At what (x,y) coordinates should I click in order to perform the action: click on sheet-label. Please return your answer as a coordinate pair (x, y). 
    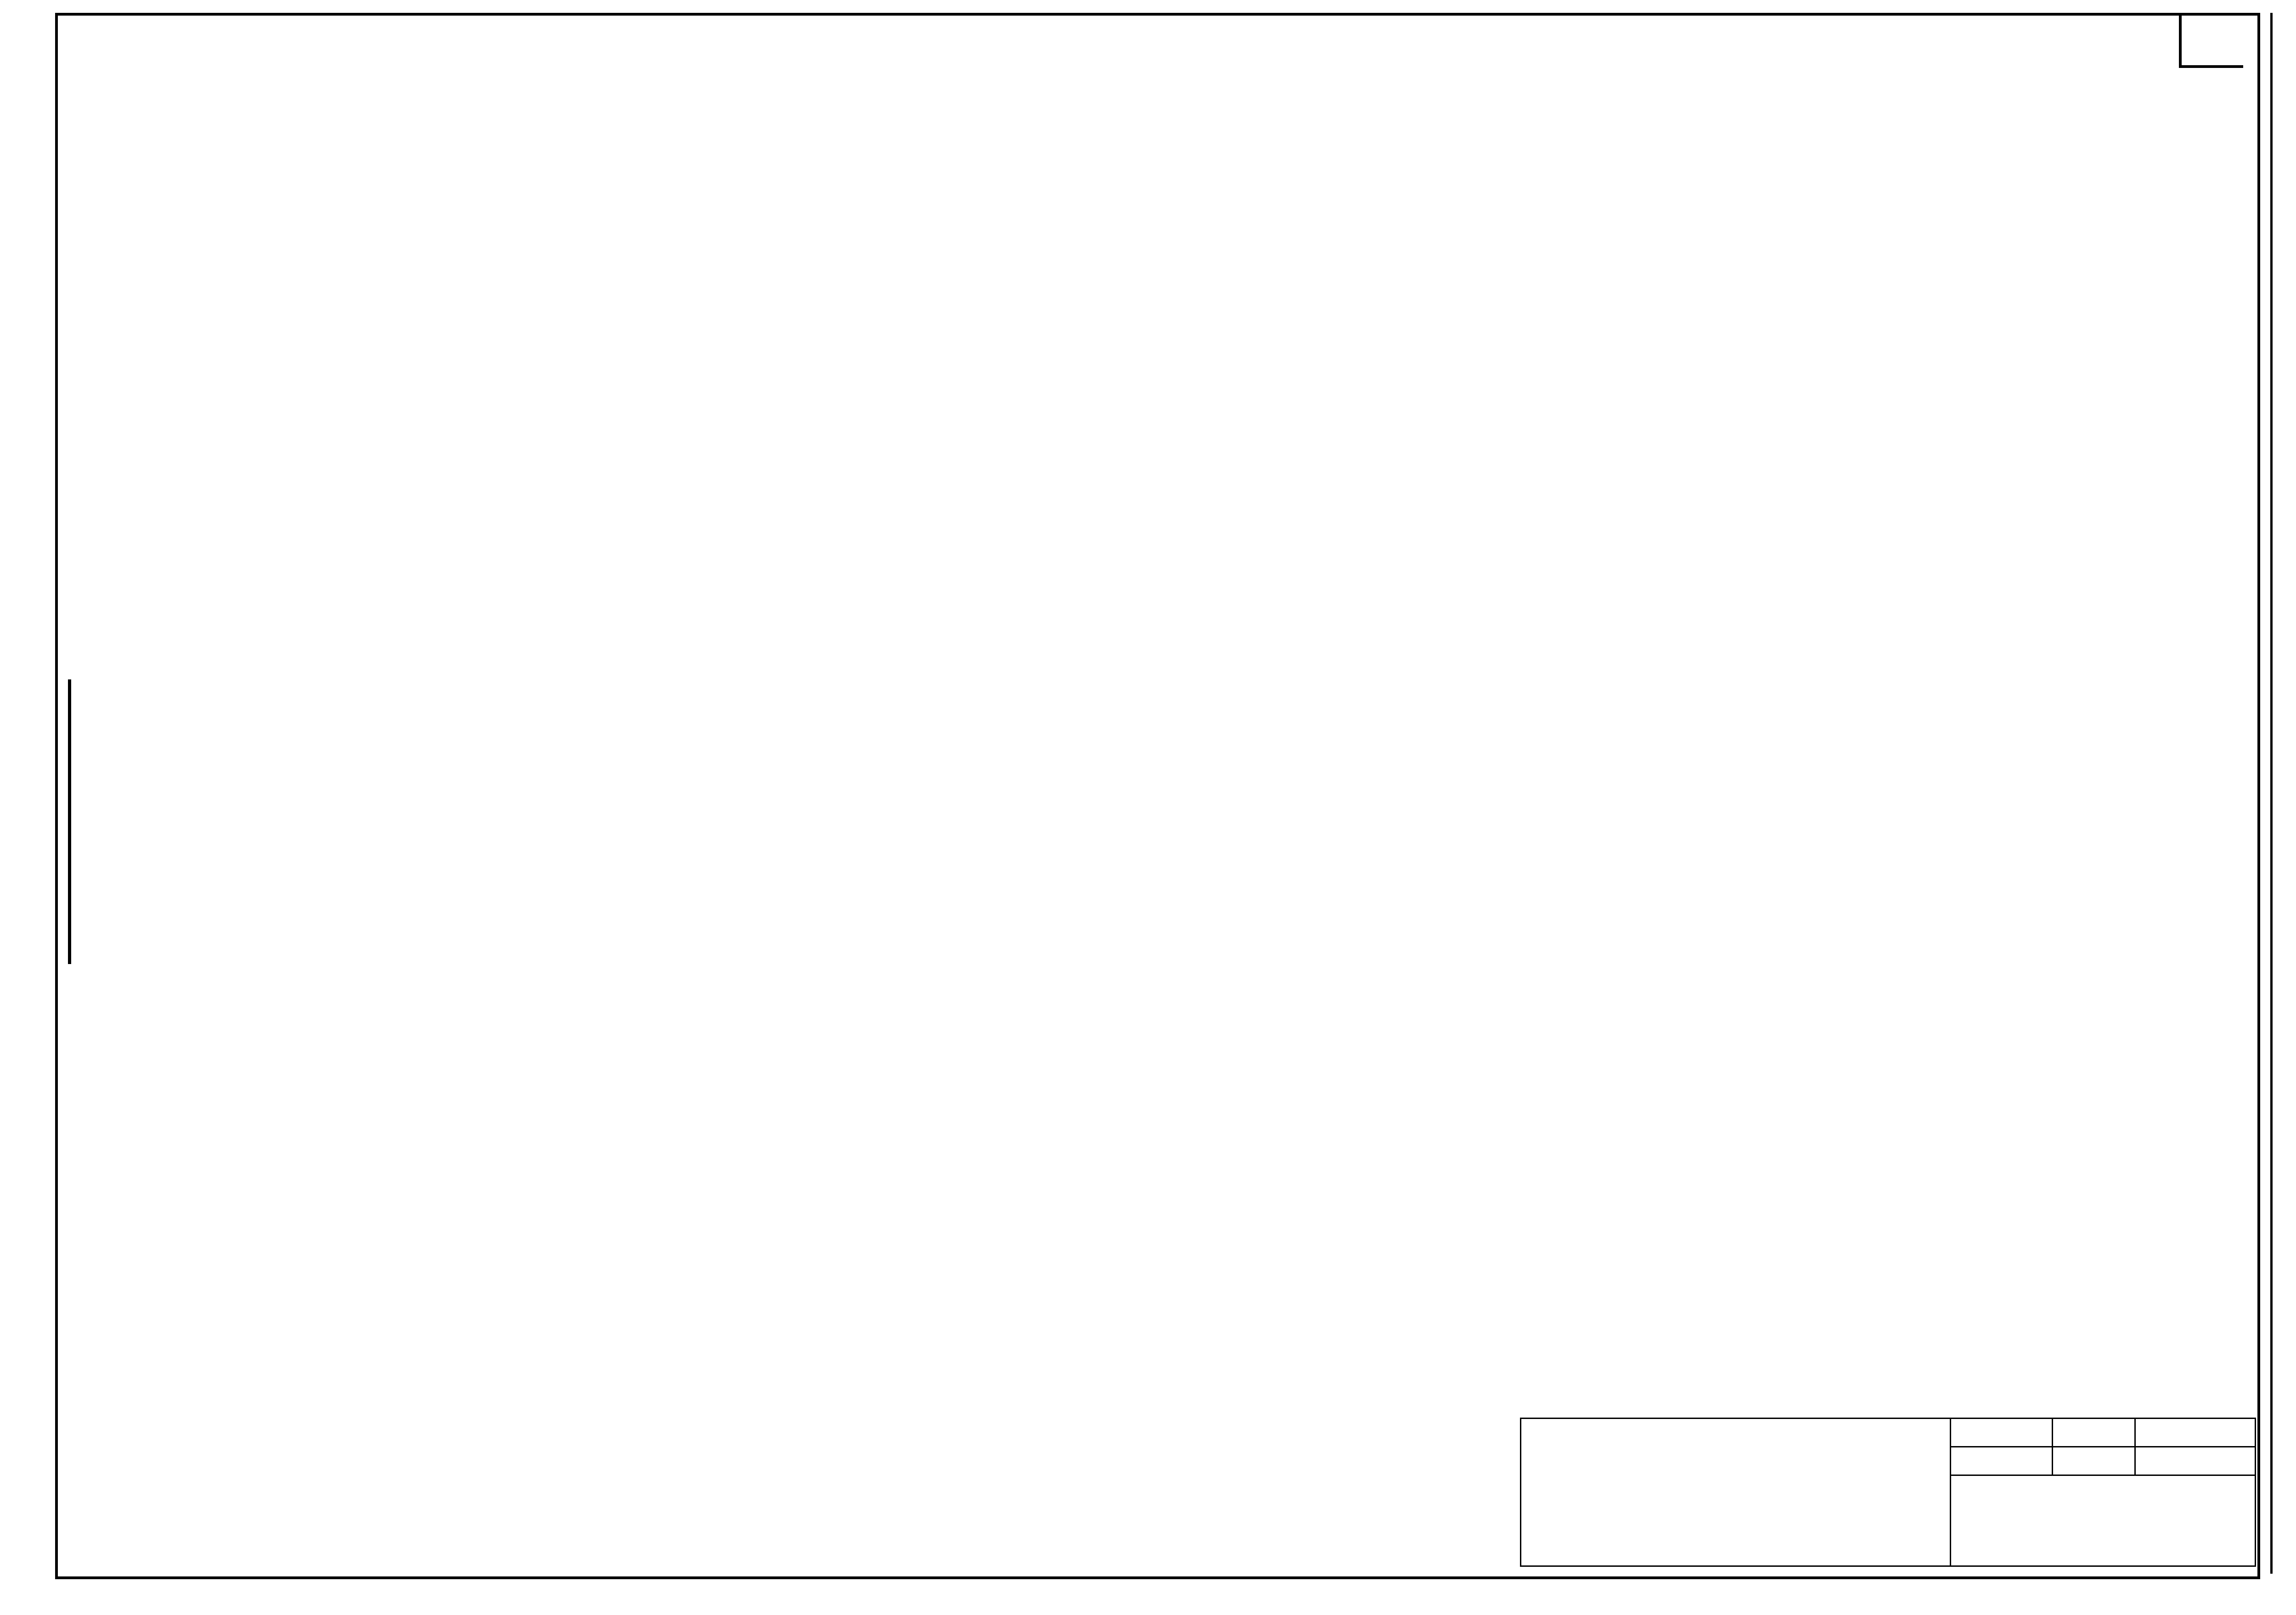
    Looking at the image, I should click on (2094, 1432).